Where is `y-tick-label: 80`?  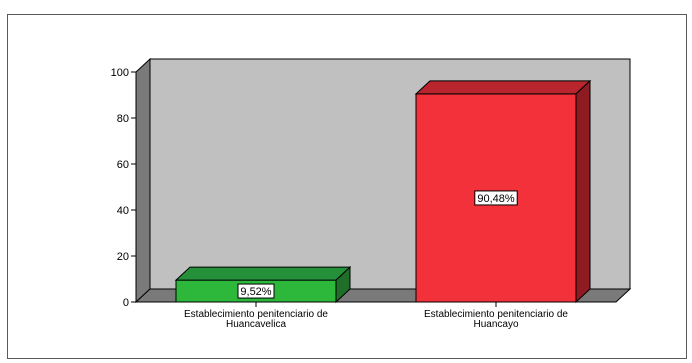
y-tick-label: 80 is located at coordinates (123, 119).